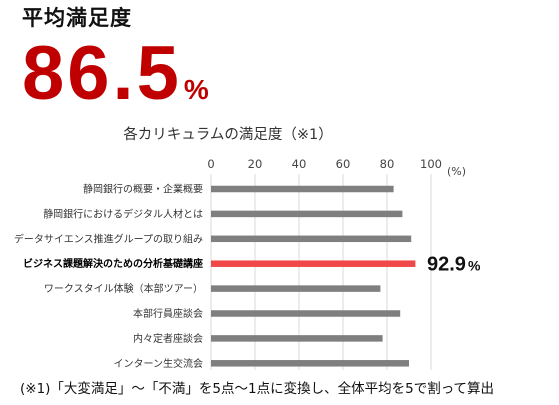 The width and height of the screenshot is (559, 405). I want to click on average-satisfaction: 86.5%, so click(115, 74).